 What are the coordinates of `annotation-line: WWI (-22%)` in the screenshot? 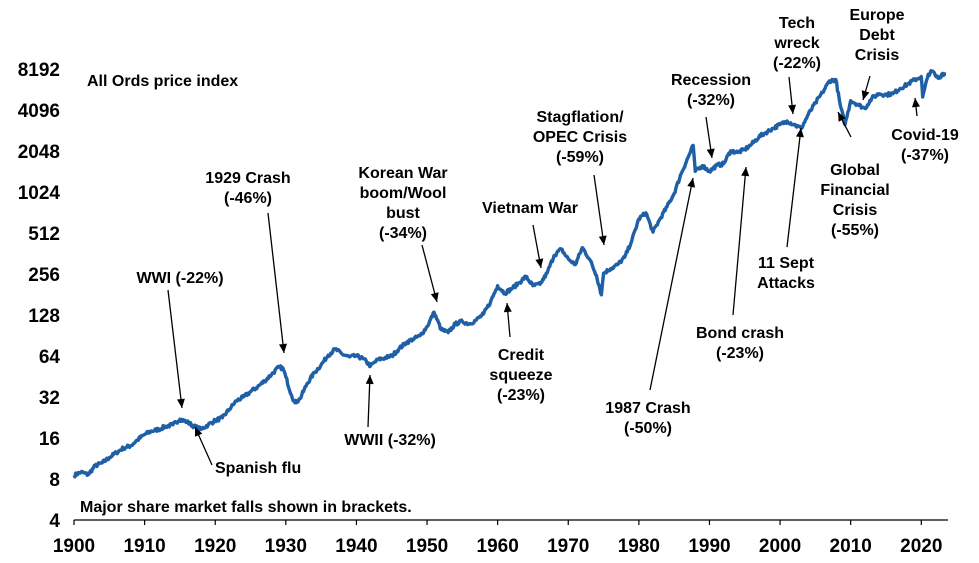 It's located at (179, 278).